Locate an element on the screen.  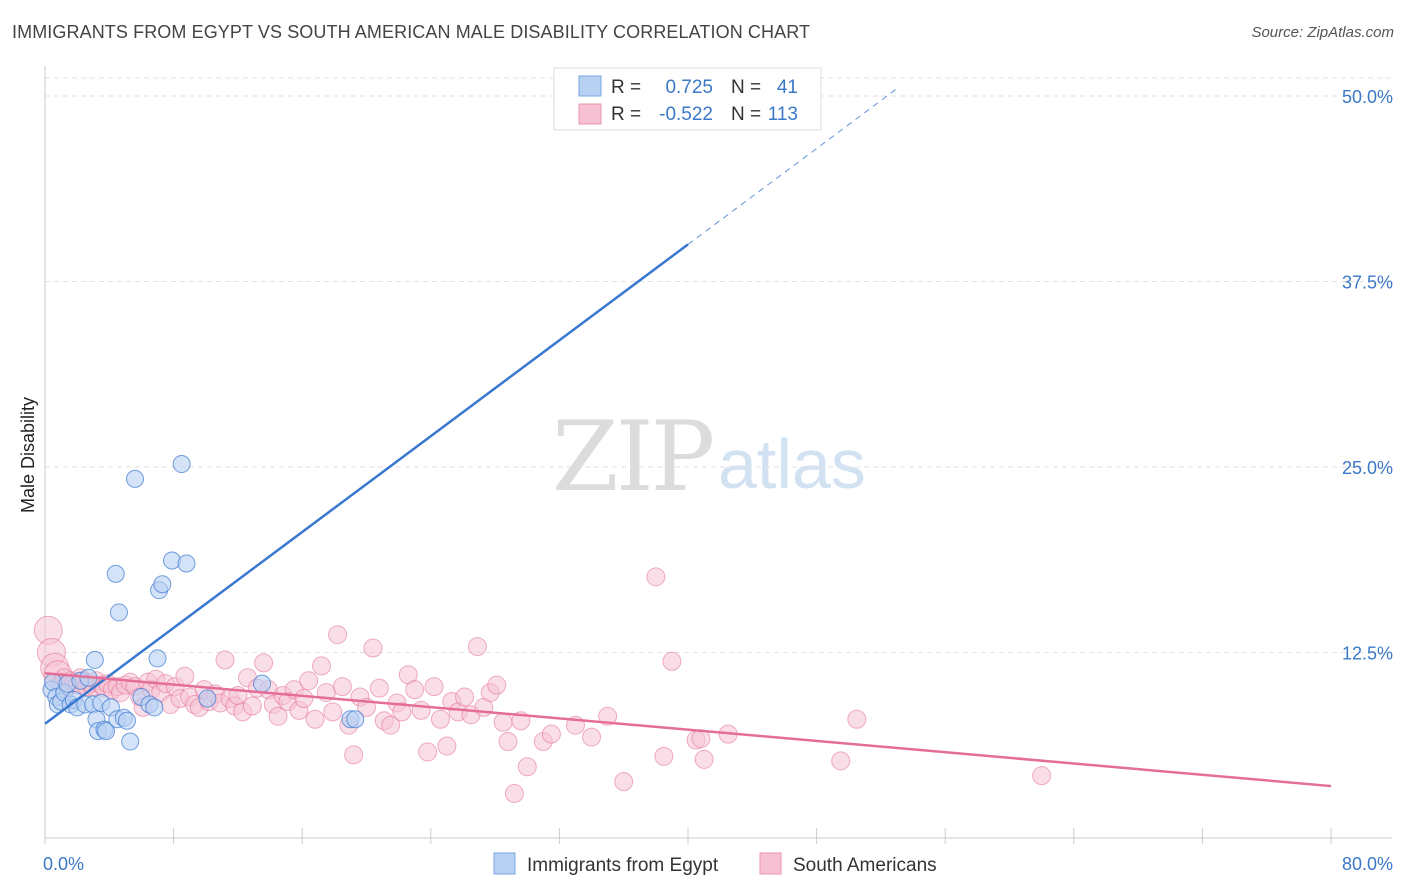
y-tick-label-3: 50.0% is located at coordinates (1367, 97).